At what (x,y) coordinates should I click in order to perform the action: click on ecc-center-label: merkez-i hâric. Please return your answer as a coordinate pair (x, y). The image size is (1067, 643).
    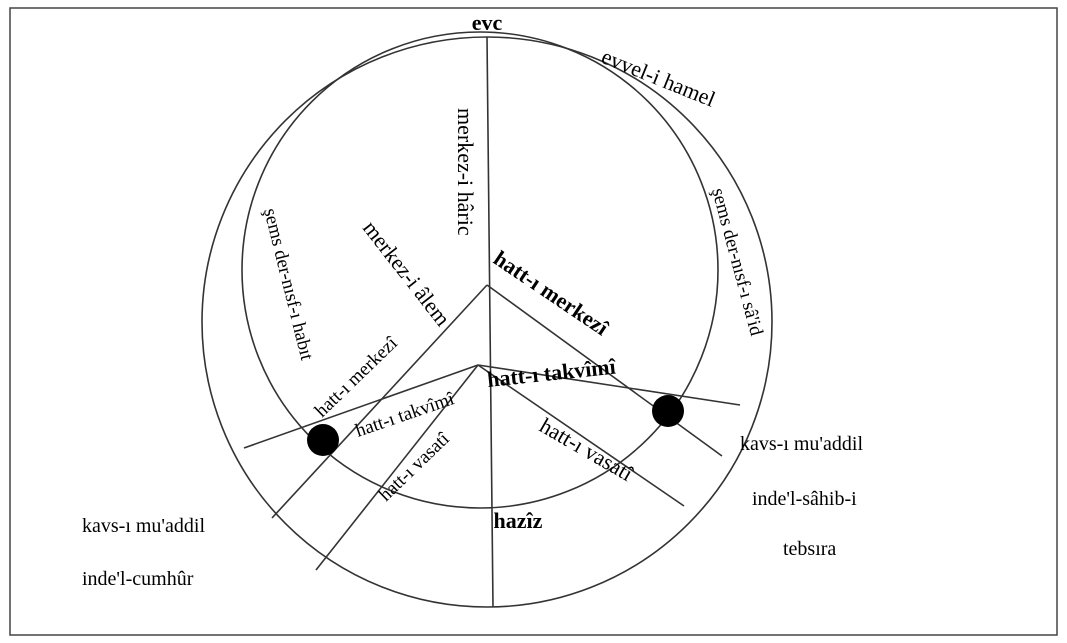
    Looking at the image, I should click on (465, 172).